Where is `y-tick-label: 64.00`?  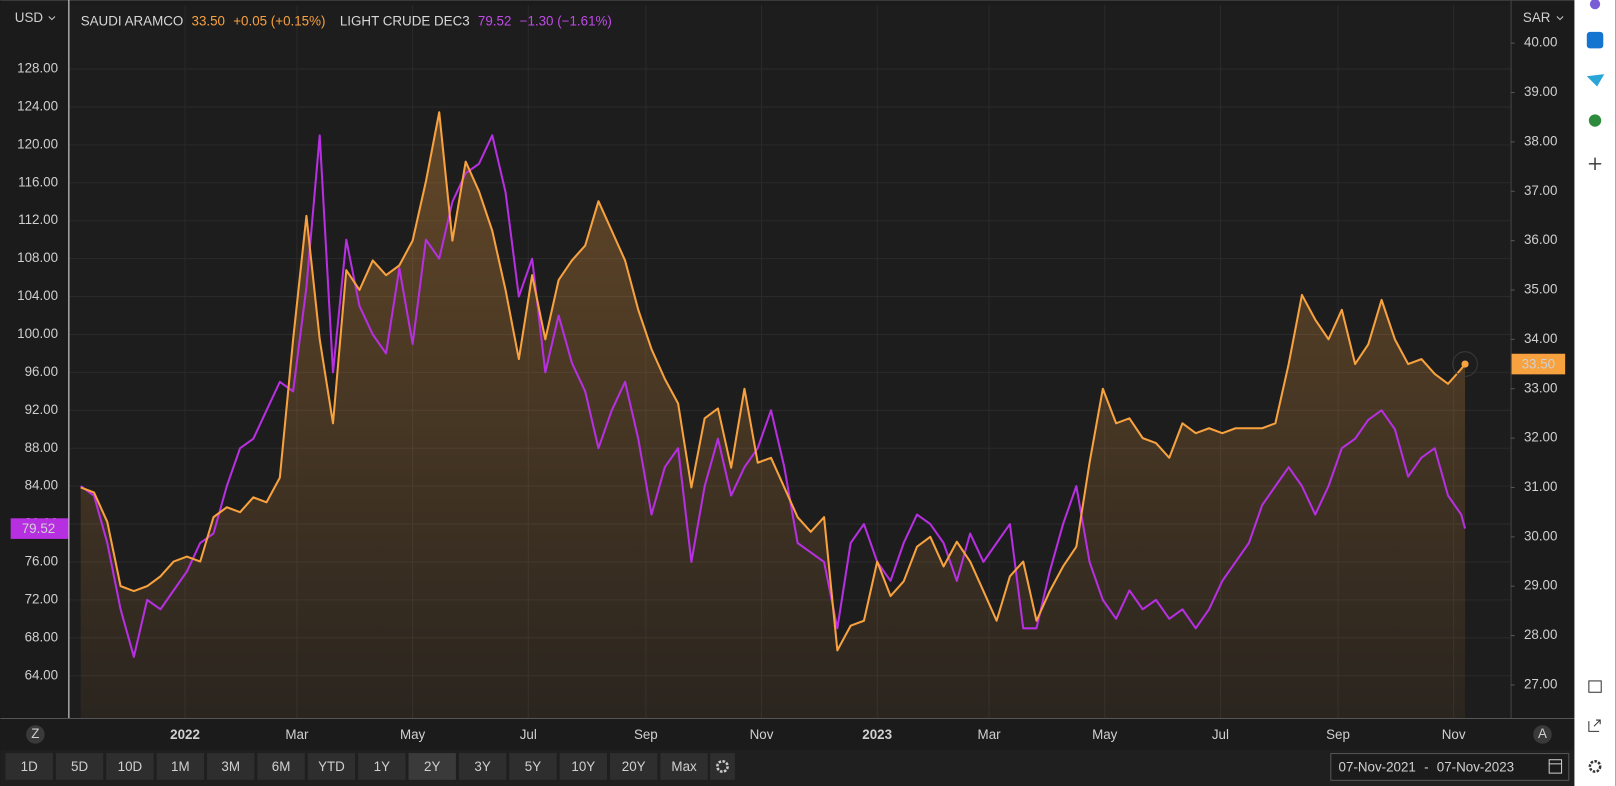
y-tick-label: 64.00 is located at coordinates (41, 674).